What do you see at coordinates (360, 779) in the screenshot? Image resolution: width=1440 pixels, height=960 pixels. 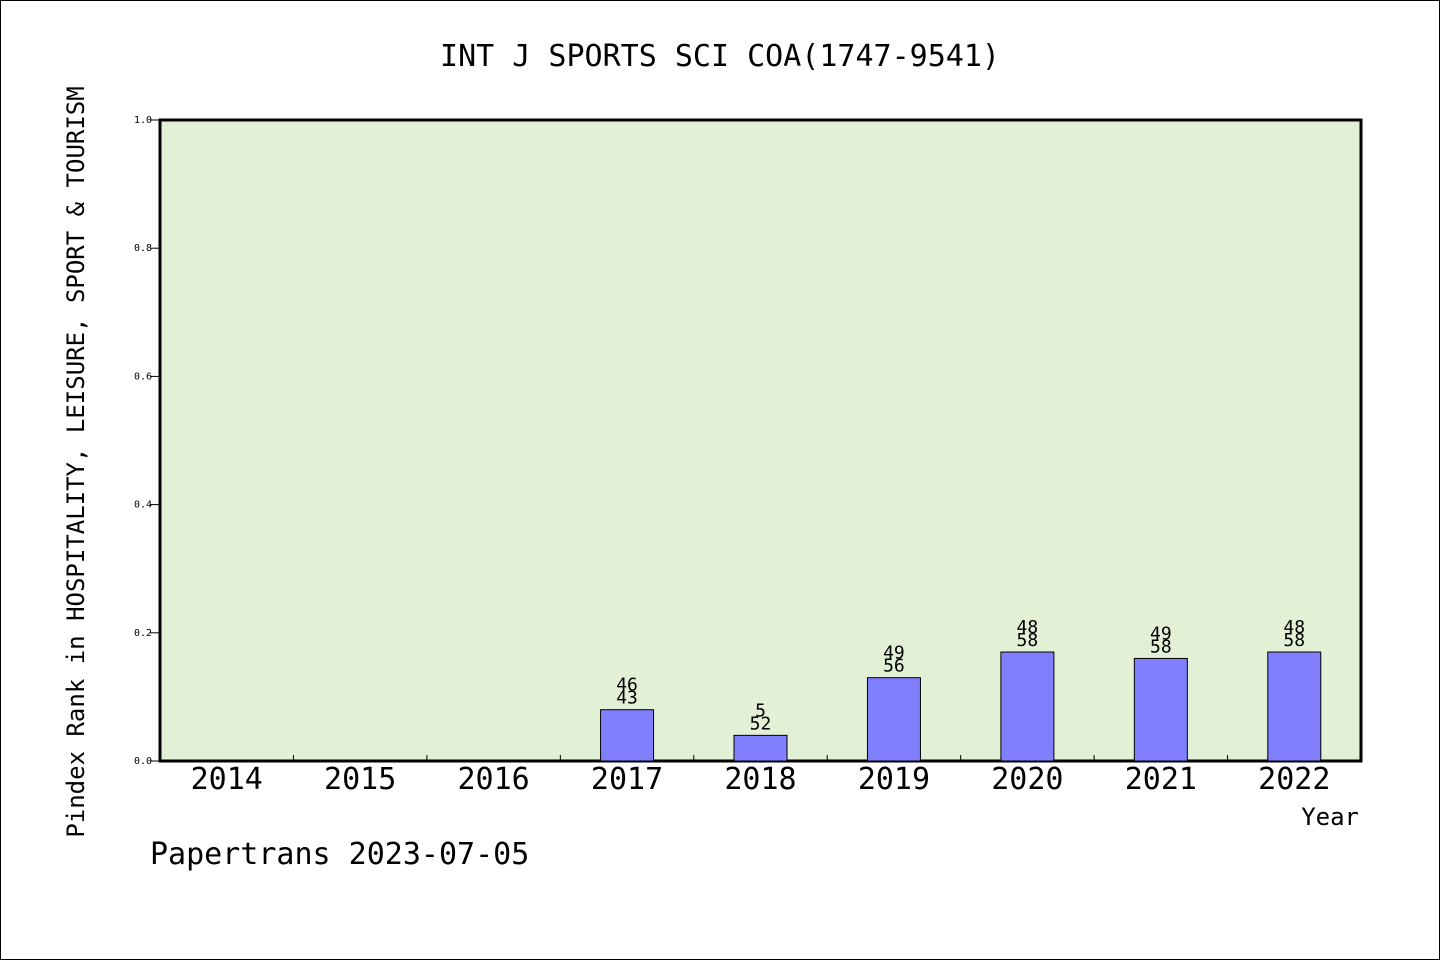 I see `x-tick-label: 2015` at bounding box center [360, 779].